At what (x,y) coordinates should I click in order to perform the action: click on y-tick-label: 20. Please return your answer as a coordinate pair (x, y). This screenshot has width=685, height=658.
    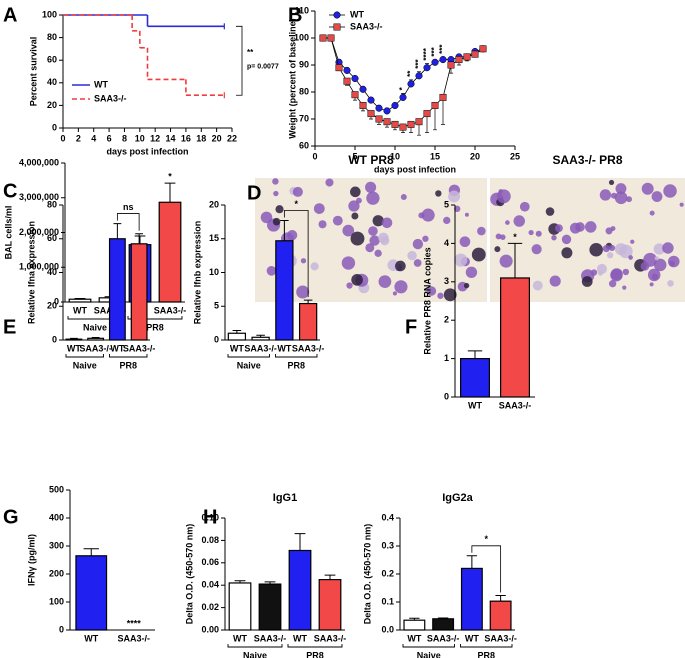
    Looking at the image, I should click on (214, 204).